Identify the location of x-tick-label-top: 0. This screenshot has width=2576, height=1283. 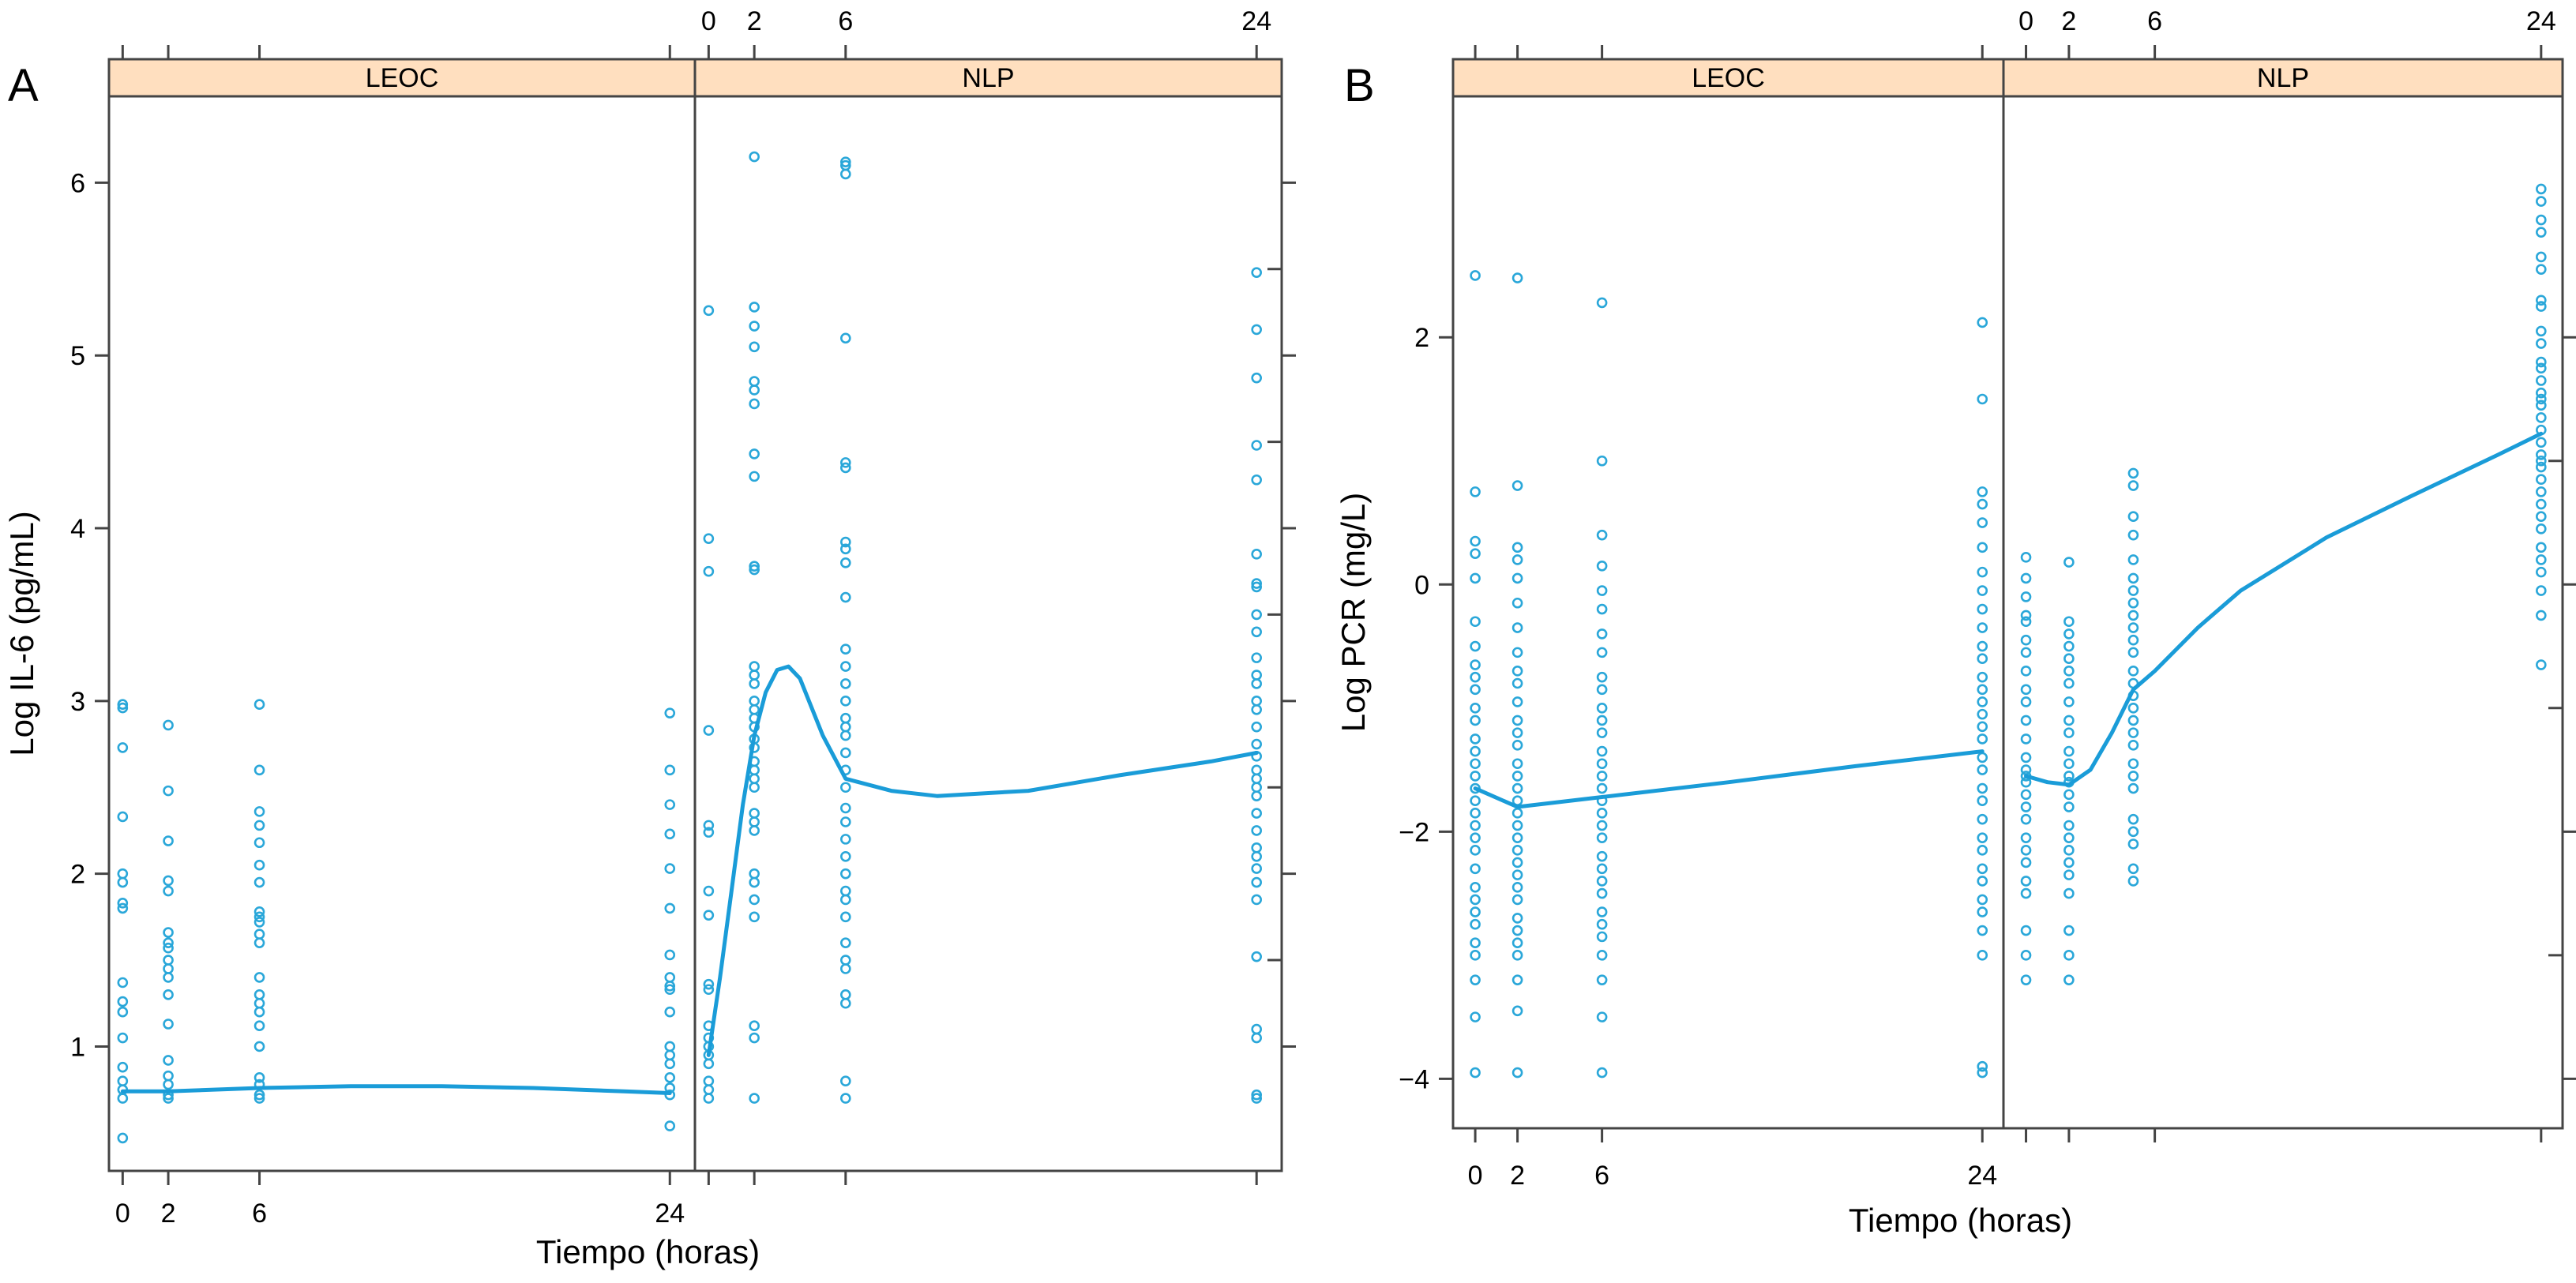
(708, 21).